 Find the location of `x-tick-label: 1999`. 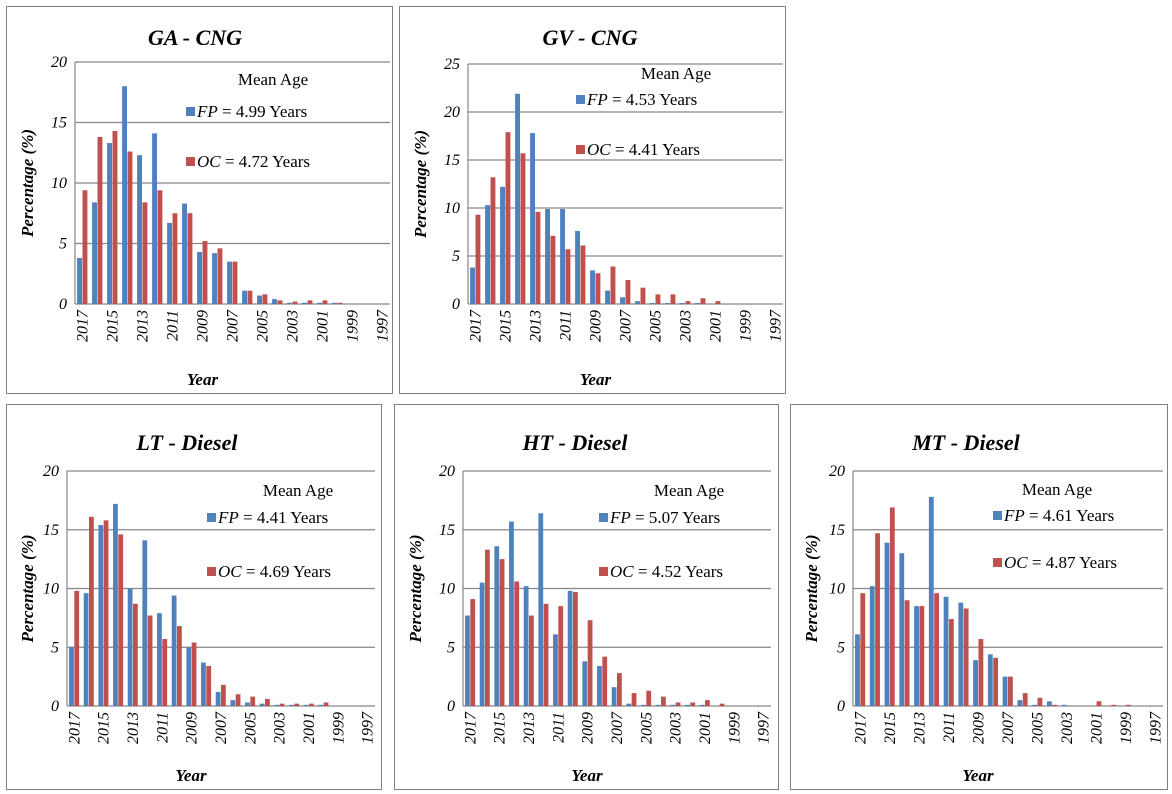

x-tick-label: 1999 is located at coordinates (734, 728).